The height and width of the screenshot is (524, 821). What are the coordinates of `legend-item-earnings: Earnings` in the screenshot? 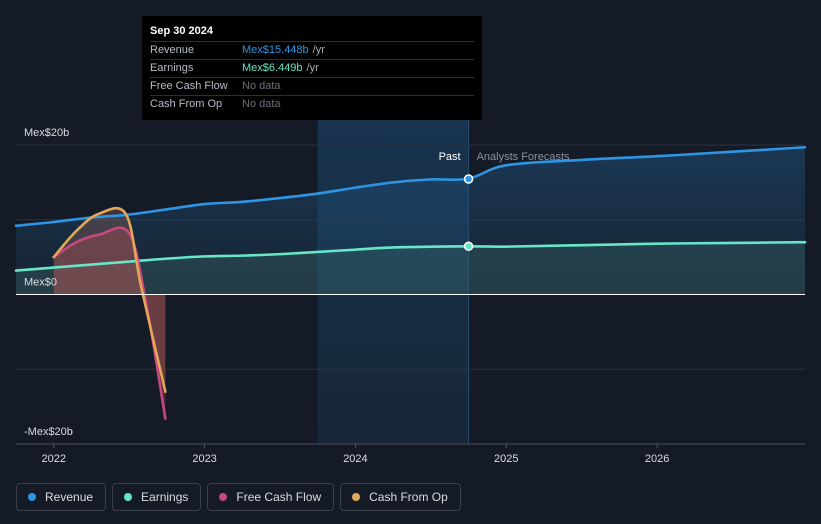 It's located at (157, 497).